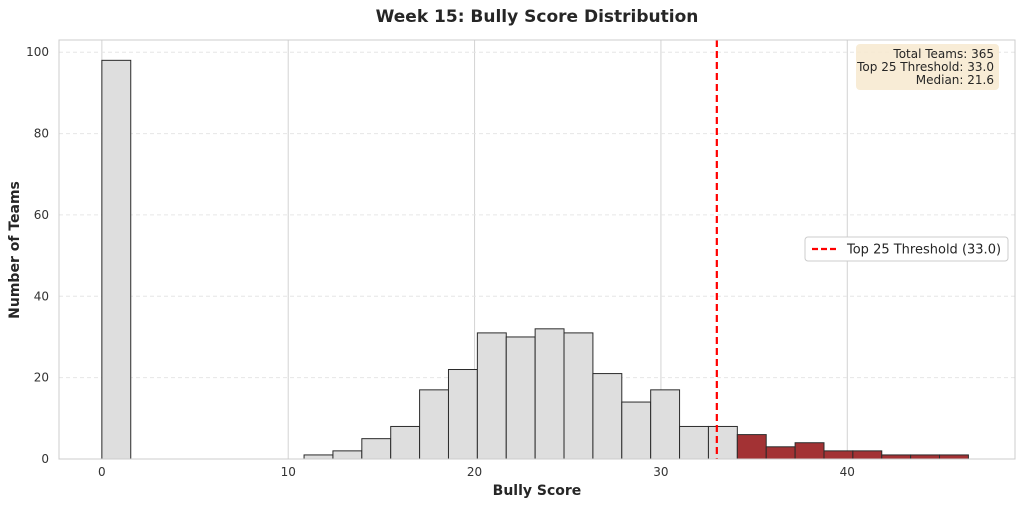  Describe the element at coordinates (955, 80) in the screenshot. I see `stats-median: Median: 21.6` at that location.